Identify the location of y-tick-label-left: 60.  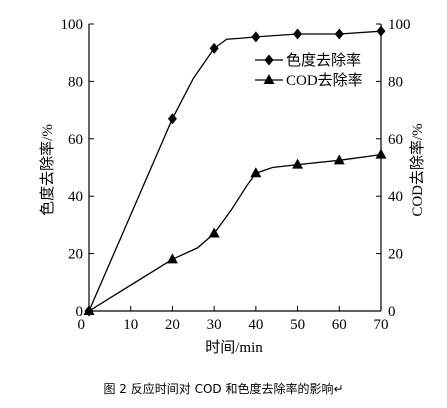
(75, 140).